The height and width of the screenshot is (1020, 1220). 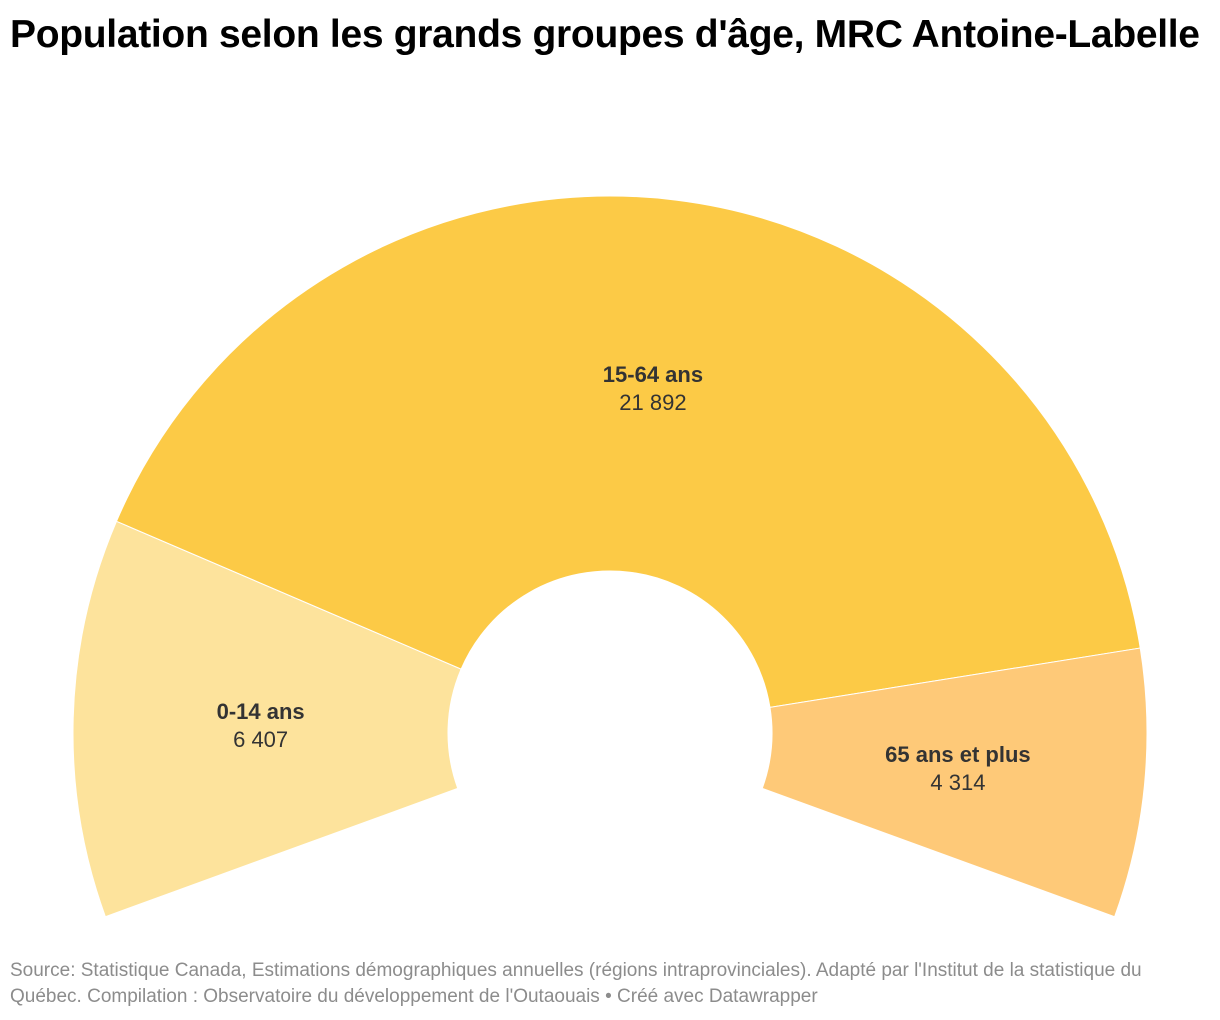 What do you see at coordinates (260, 739) in the screenshot?
I see `slice-0-14-value: 6 407` at bounding box center [260, 739].